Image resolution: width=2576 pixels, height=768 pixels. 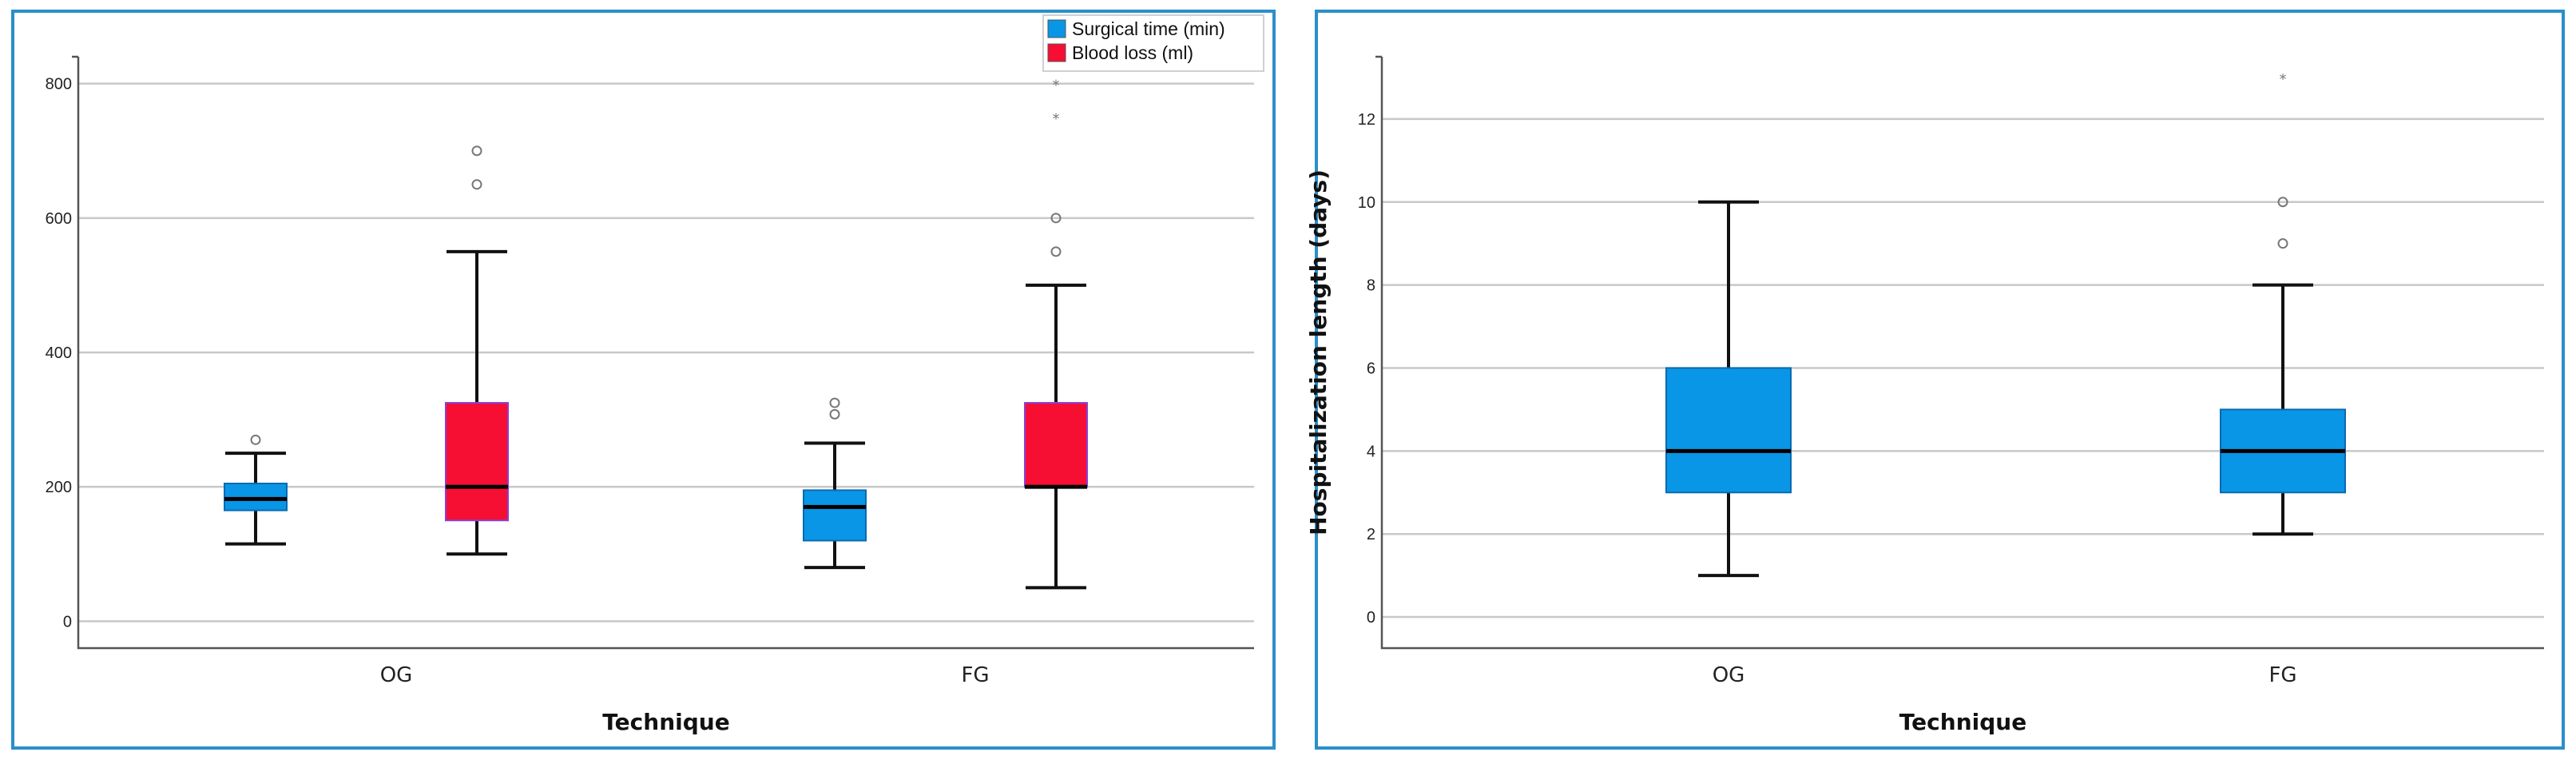 What do you see at coordinates (1056, 334) in the screenshot?
I see `box-blood-loss-ml-fg: **` at bounding box center [1056, 334].